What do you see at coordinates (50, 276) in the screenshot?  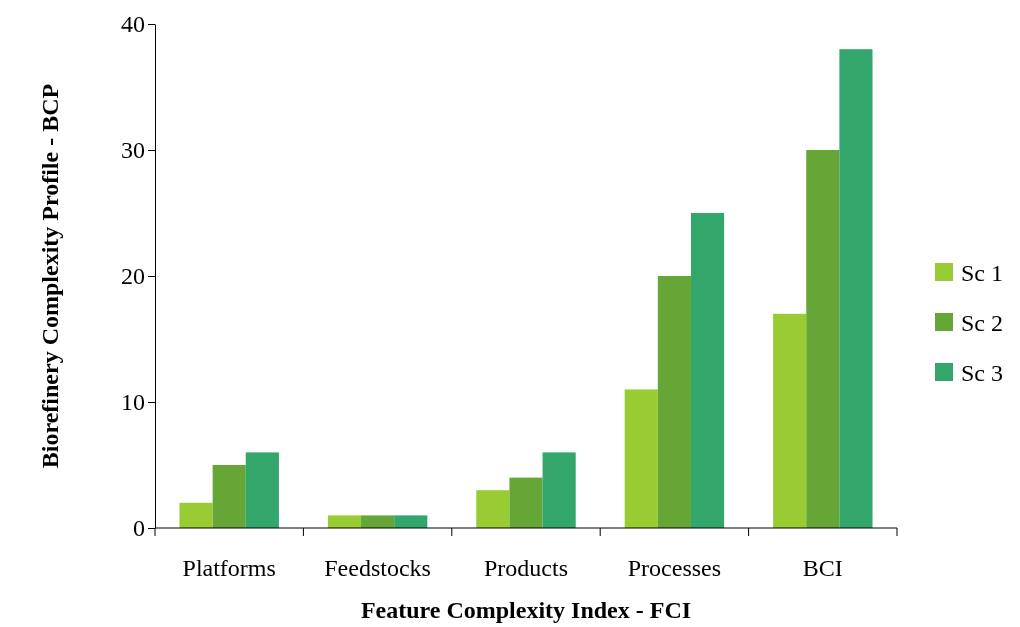 I see `y-axis-title: Biorefinery Complexity Profile - BCP` at bounding box center [50, 276].